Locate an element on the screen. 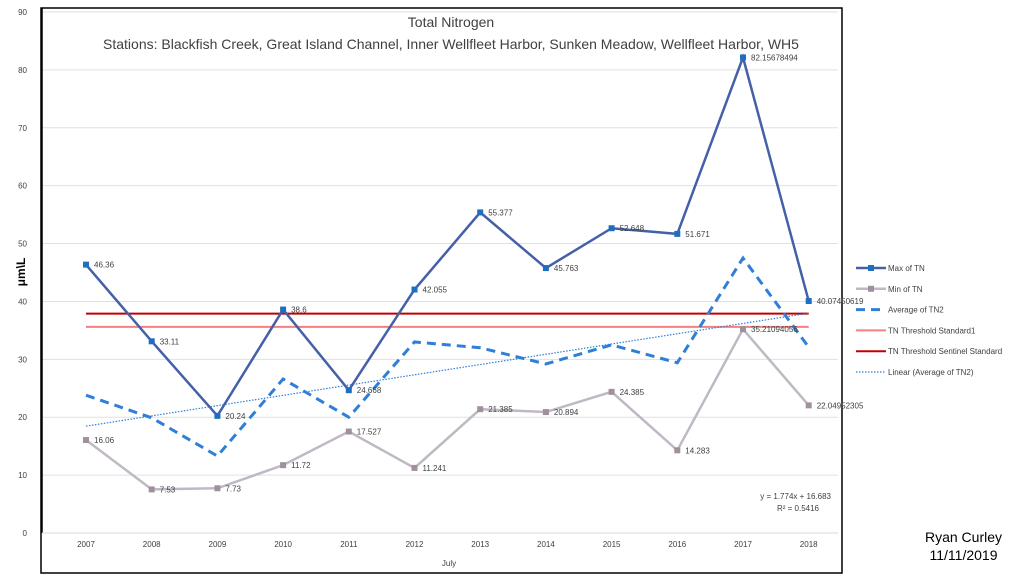 This screenshot has width=1024, height=576. signature-name: Ryan Curley is located at coordinates (963, 537).